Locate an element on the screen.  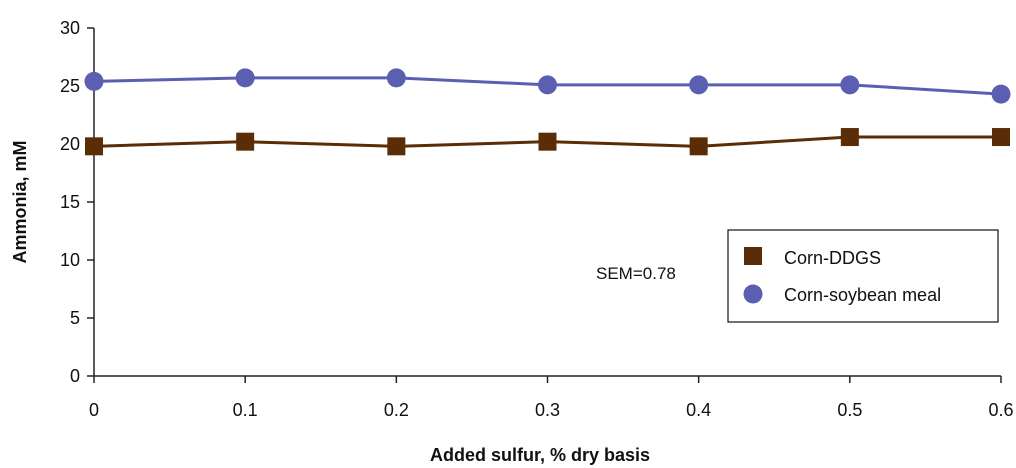
y-tick-label: 25 is located at coordinates (70, 86).